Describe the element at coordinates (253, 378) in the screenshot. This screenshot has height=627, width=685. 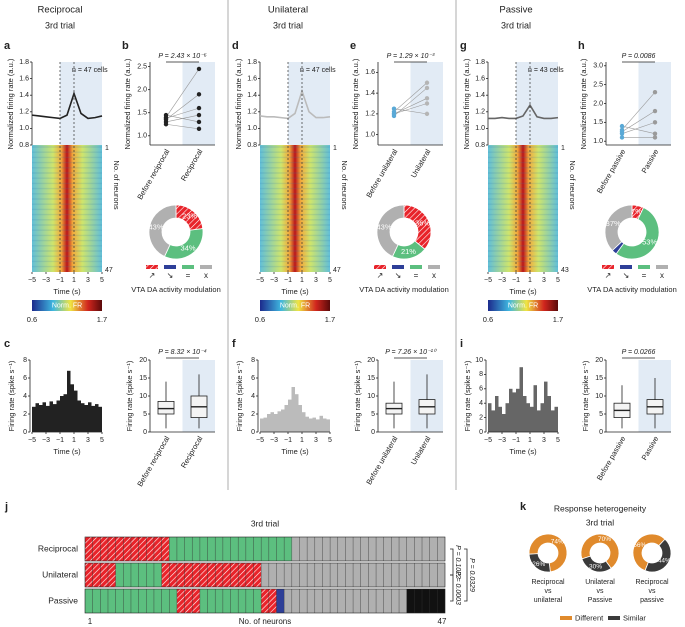
I see `y-tick-label: 6` at that location.